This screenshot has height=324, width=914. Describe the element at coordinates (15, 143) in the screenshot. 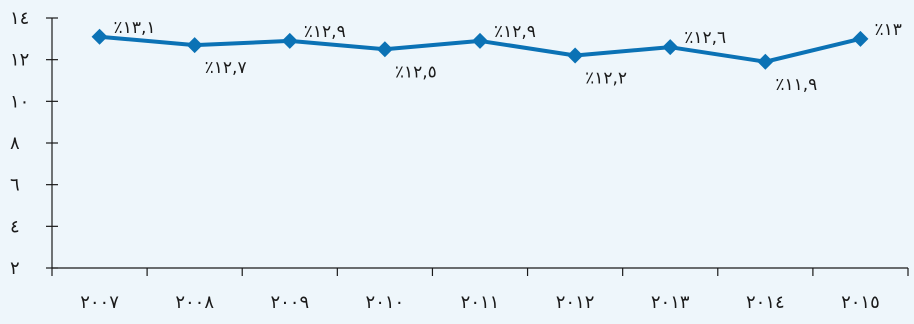

I see `y-tick-label: ٨` at that location.